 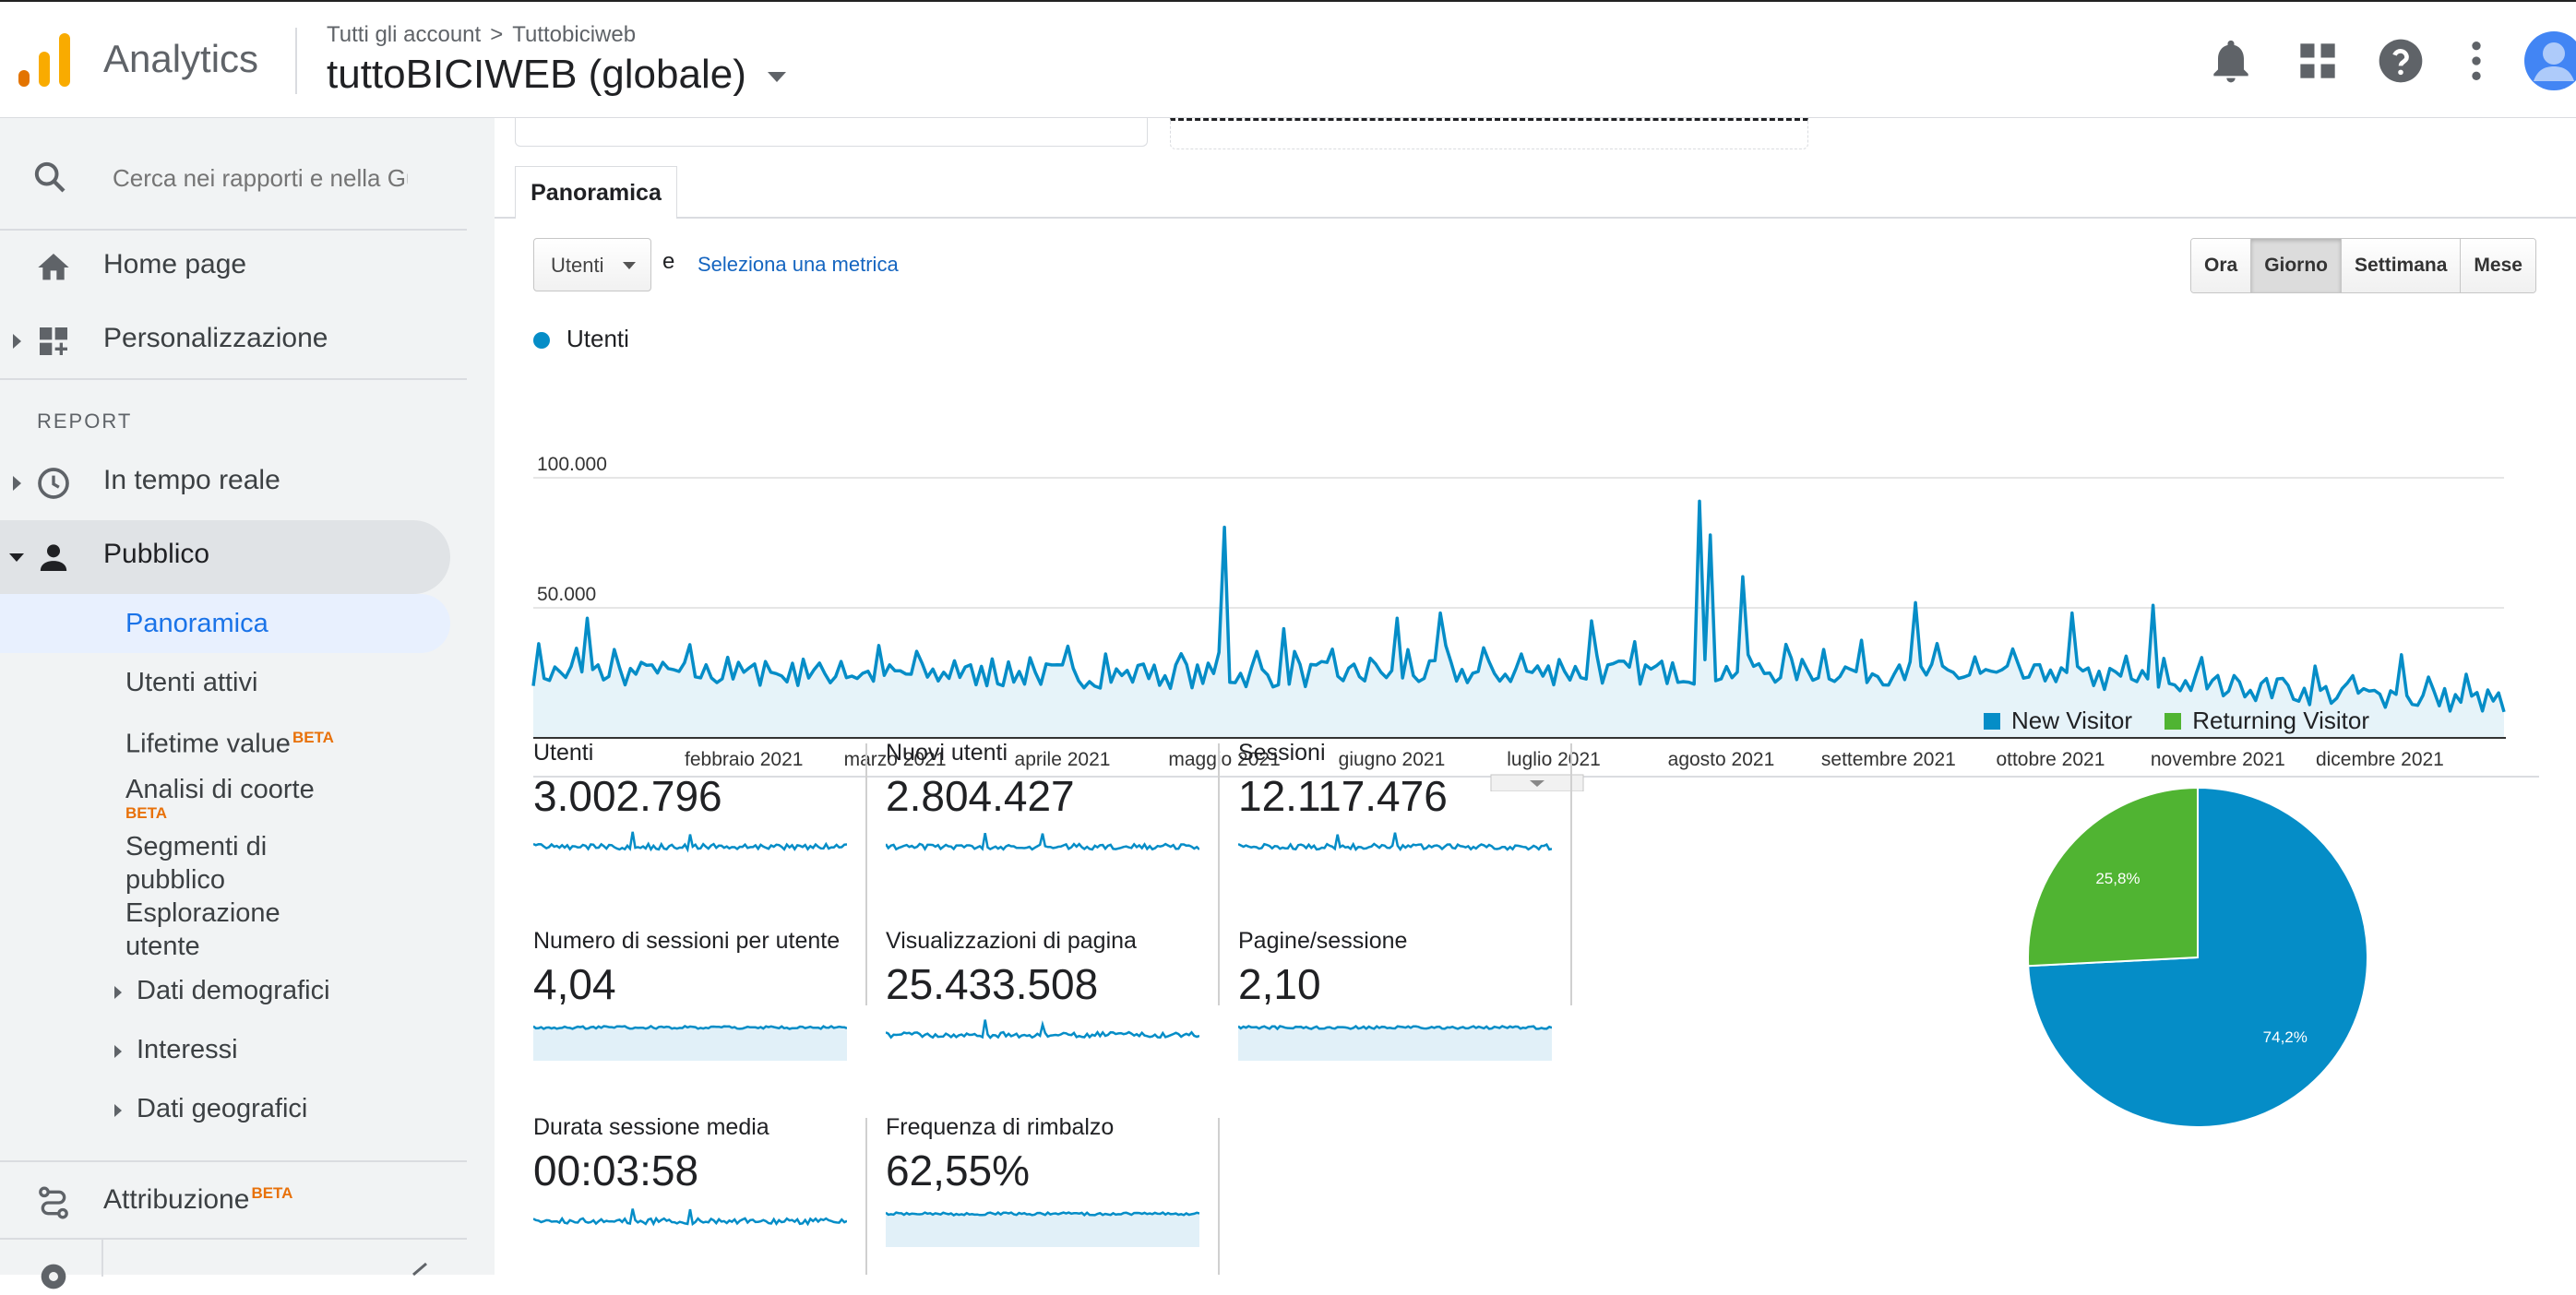 What do you see at coordinates (2380, 759) in the screenshot?
I see `x-tick-label: dicembre 2021` at bounding box center [2380, 759].